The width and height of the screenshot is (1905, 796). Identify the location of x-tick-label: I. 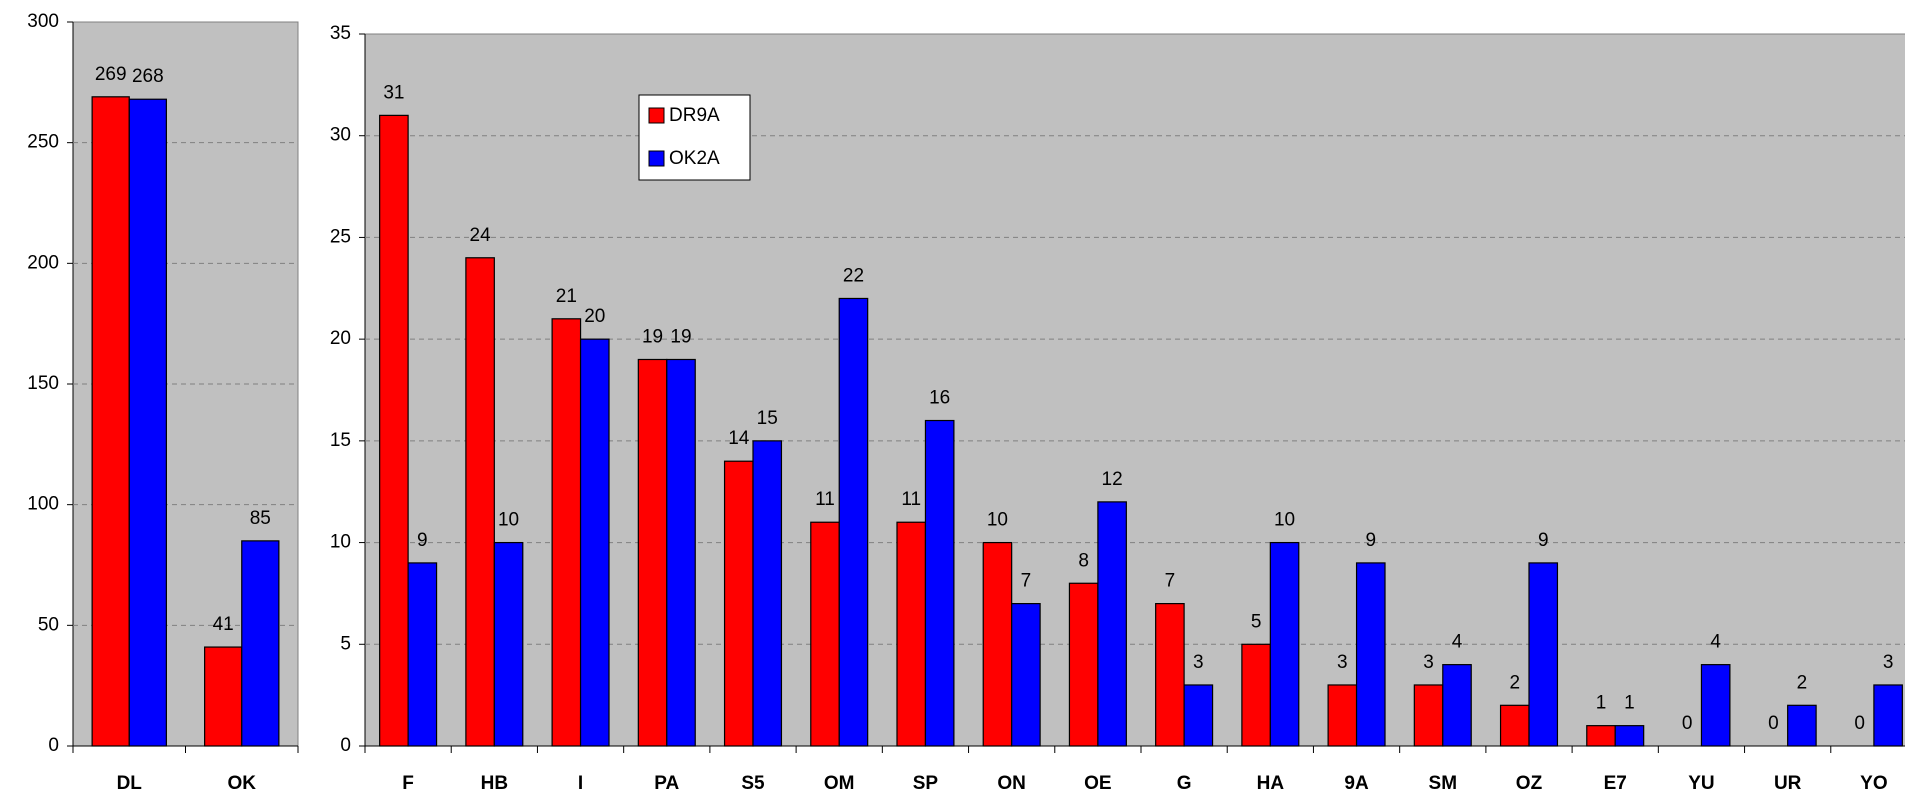
(580, 783).